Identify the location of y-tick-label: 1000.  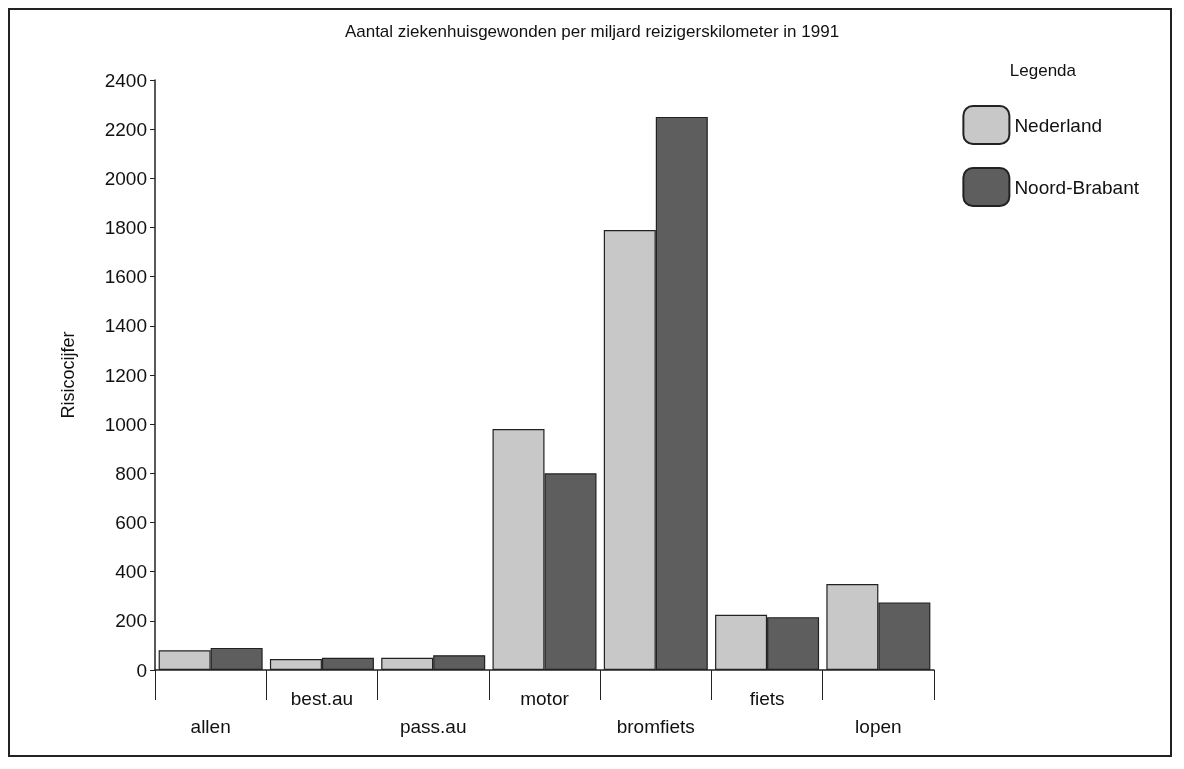
(125, 424).